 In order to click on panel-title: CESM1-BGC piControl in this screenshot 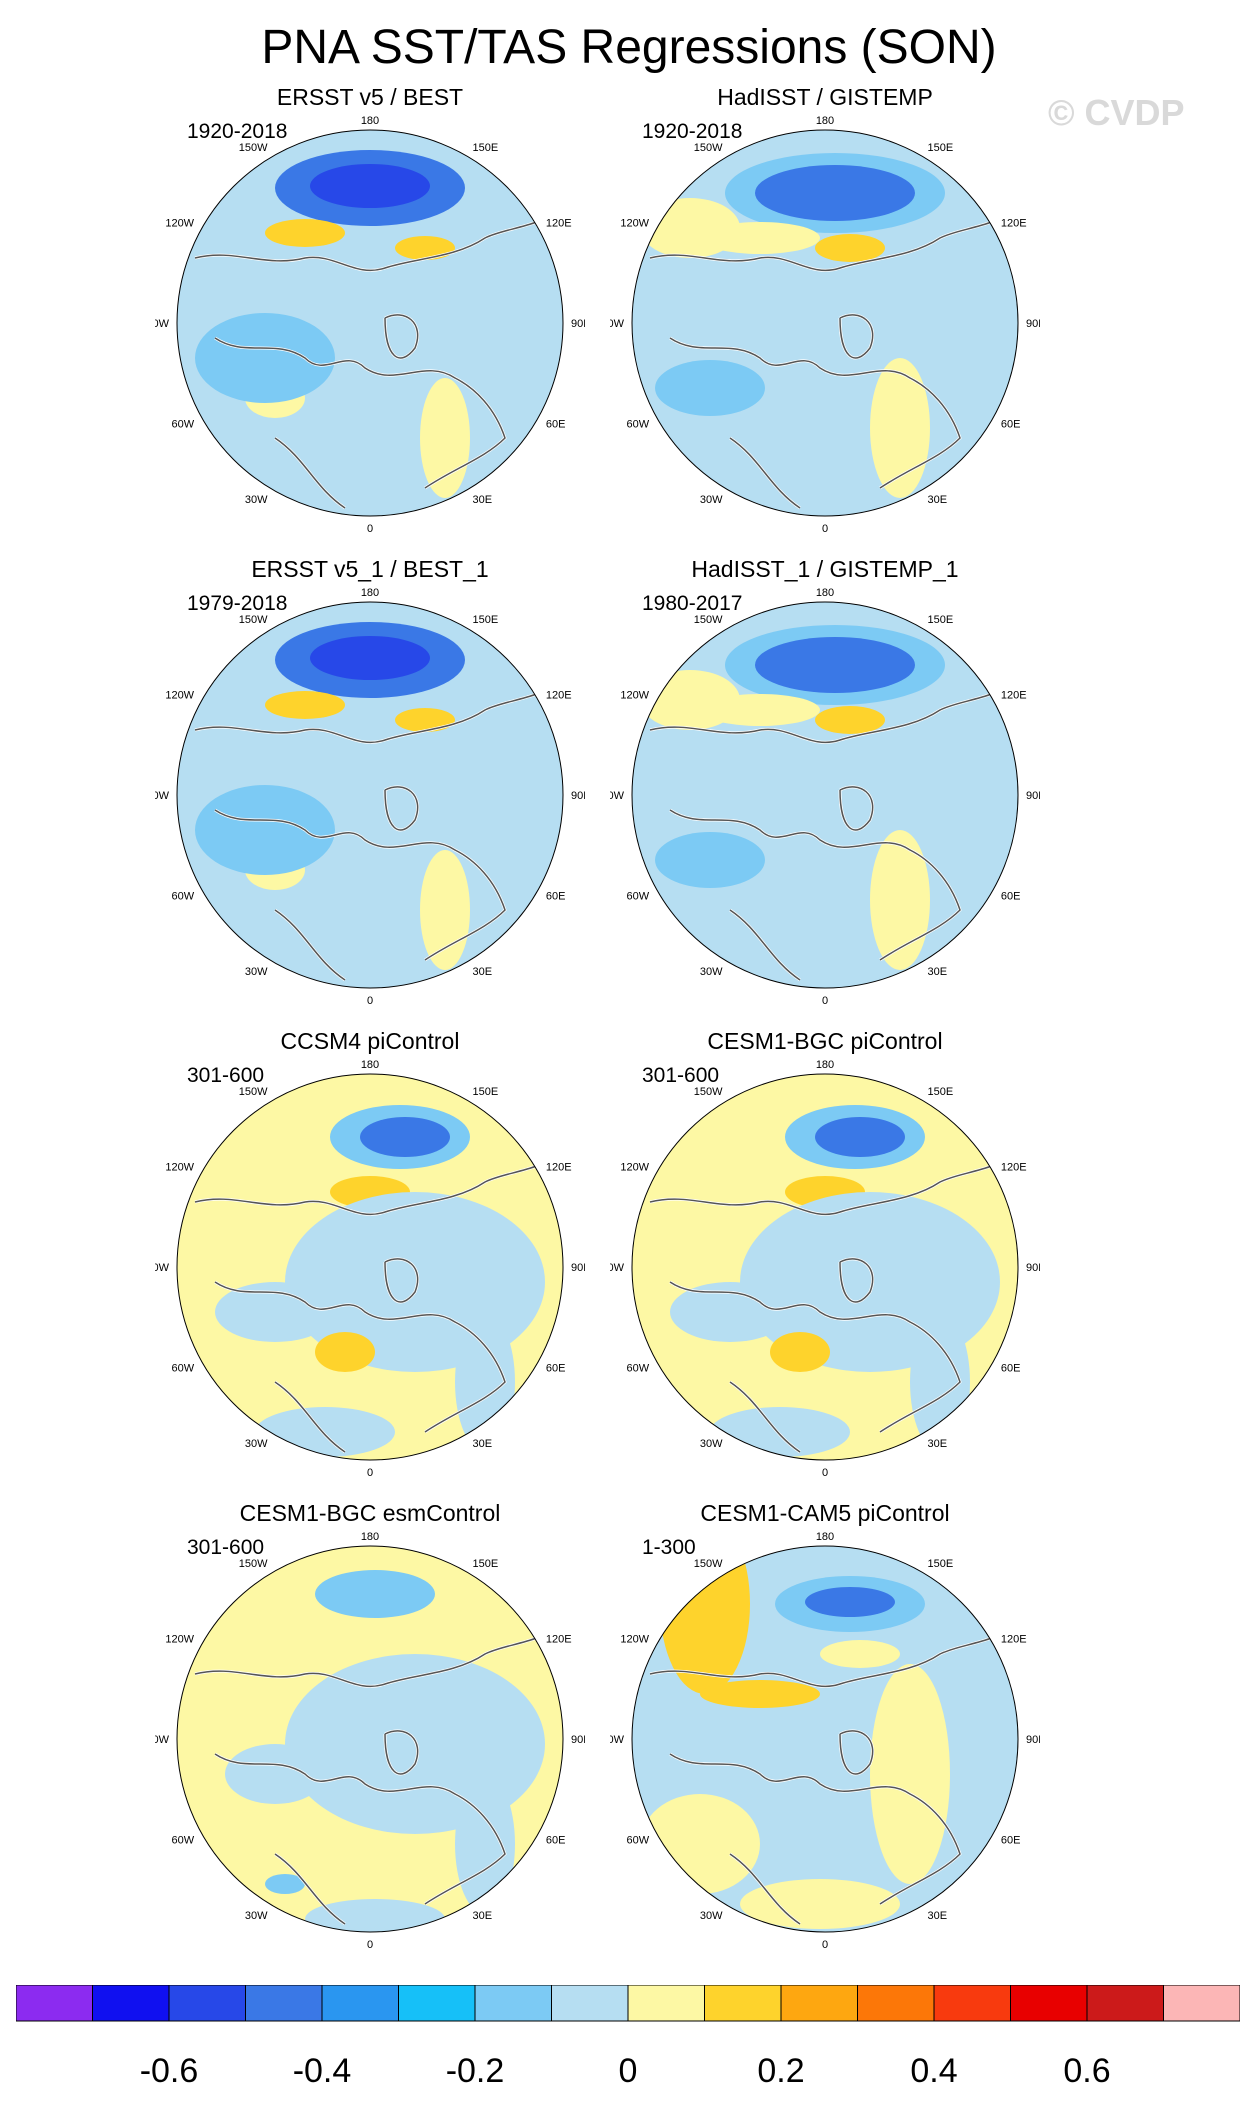, I will do `click(825, 1041)`.